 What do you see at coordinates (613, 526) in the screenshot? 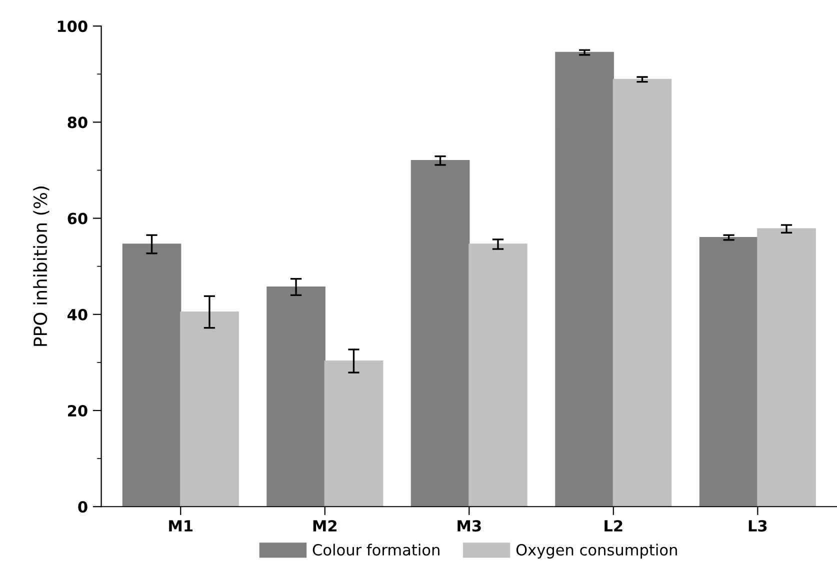
I see `x-tick-label: L2` at bounding box center [613, 526].